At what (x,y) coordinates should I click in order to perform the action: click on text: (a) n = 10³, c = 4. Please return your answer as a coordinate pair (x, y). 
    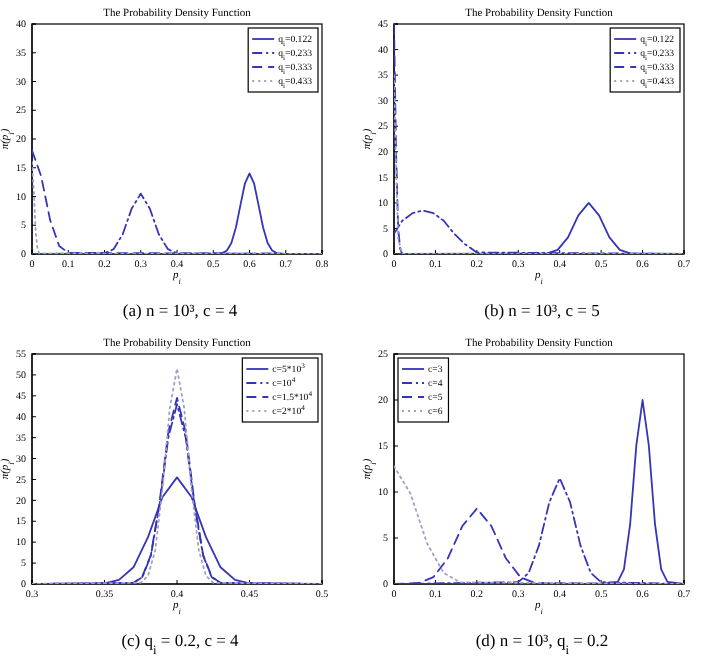
    Looking at the image, I should click on (180, 310).